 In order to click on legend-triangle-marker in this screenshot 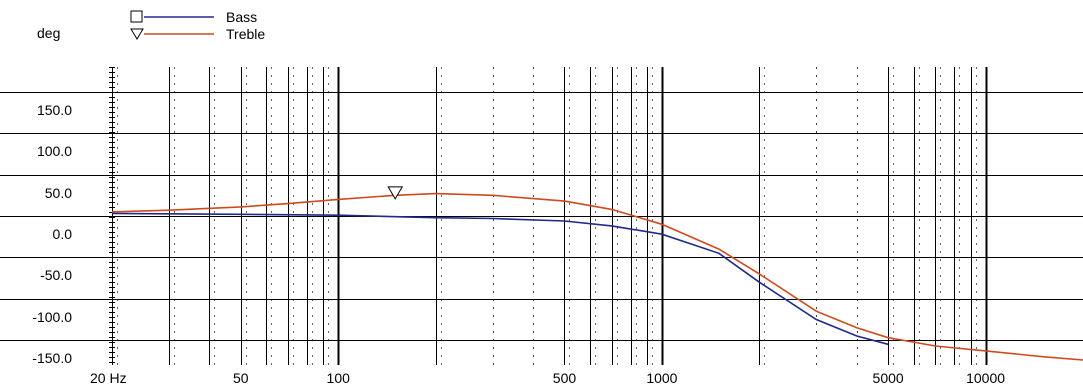, I will do `click(137, 34)`.